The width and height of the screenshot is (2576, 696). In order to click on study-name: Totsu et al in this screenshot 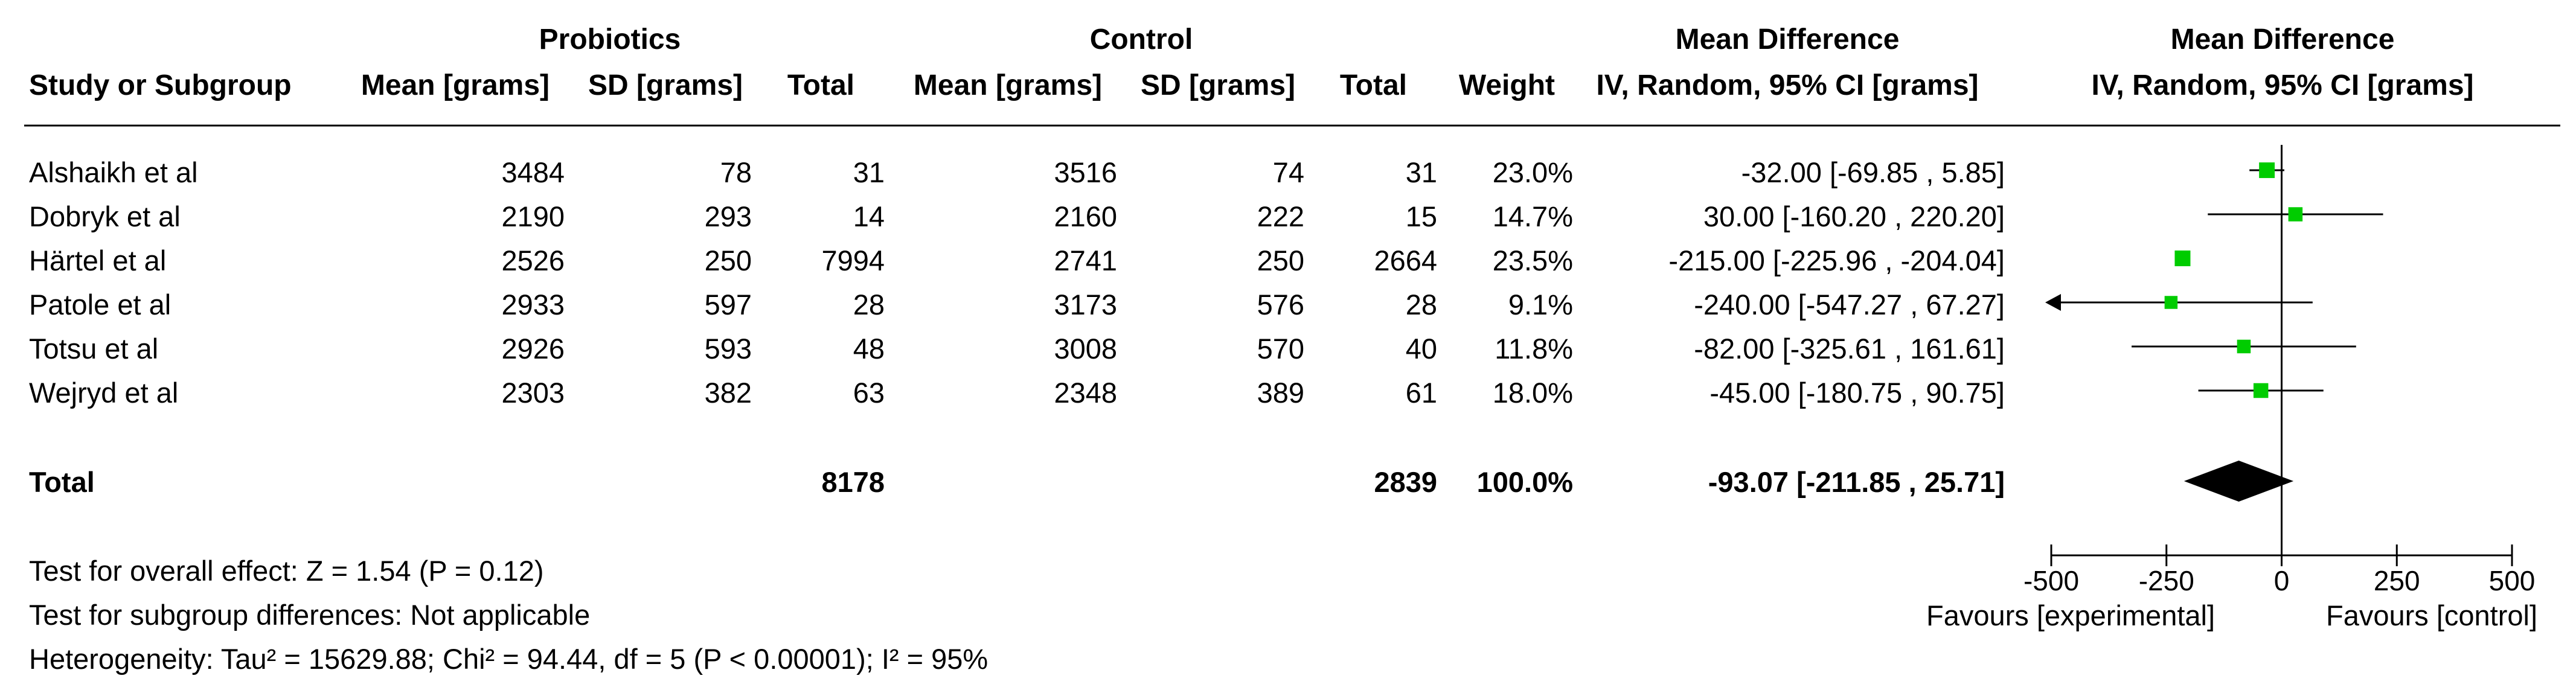, I will do `click(94, 349)`.